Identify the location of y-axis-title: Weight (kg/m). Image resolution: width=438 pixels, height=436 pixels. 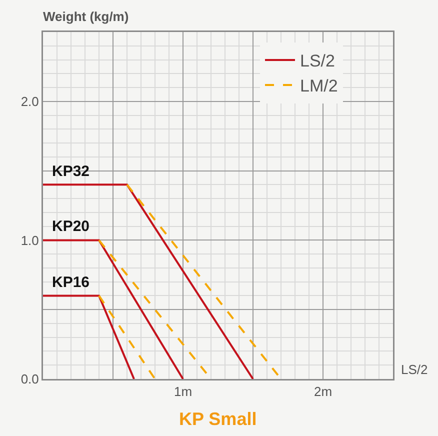
(86, 16).